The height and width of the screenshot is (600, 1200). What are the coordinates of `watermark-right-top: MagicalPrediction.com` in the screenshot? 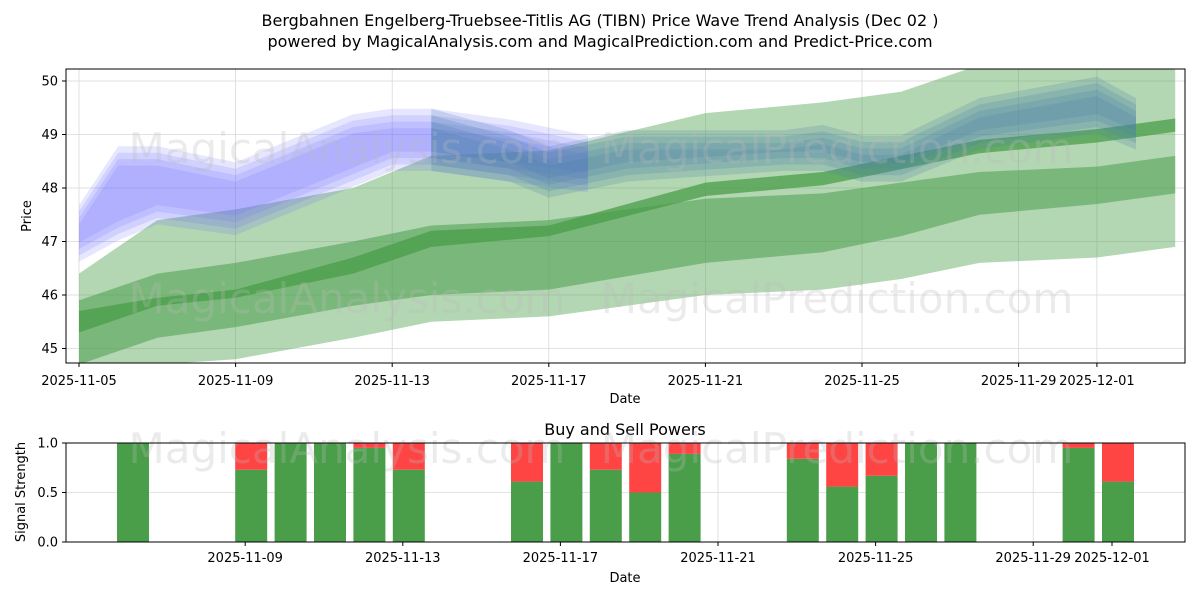 It's located at (837, 148).